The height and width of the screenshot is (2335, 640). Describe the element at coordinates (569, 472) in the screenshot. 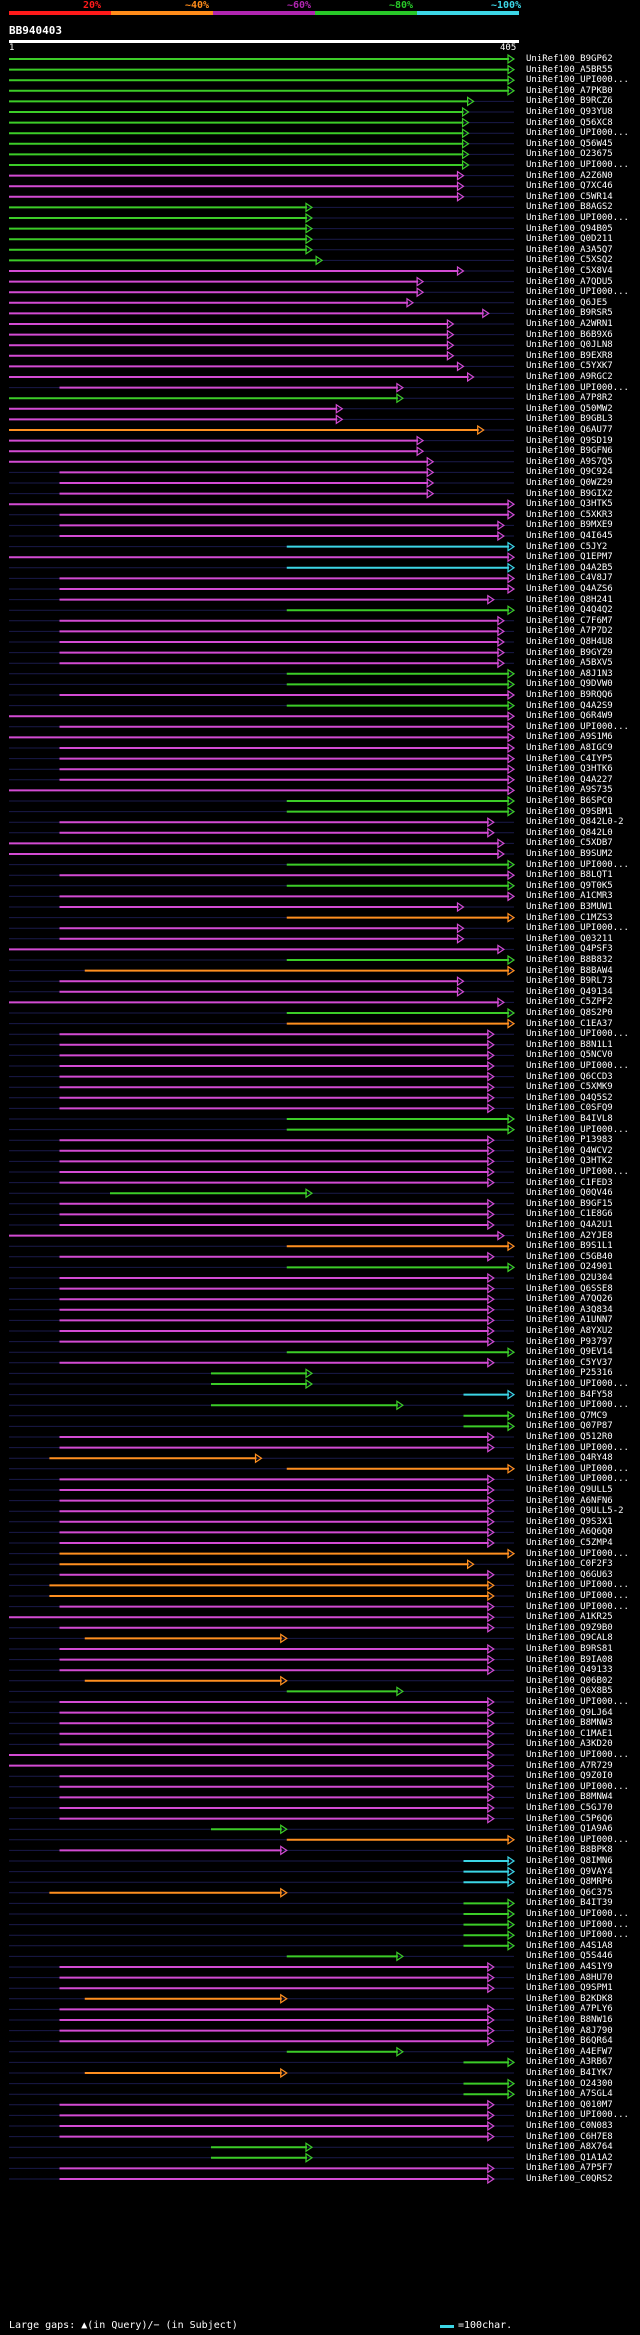

I see `hit-label: UniRef100_Q9C924` at that location.